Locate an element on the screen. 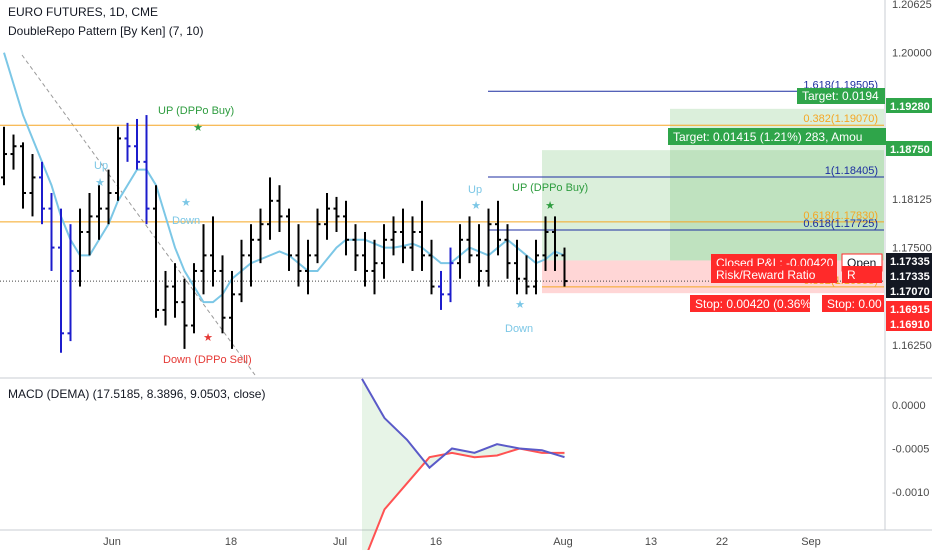 Image resolution: width=932 pixels, height=550 pixels. price-tick: 1.18125 is located at coordinates (912, 200).